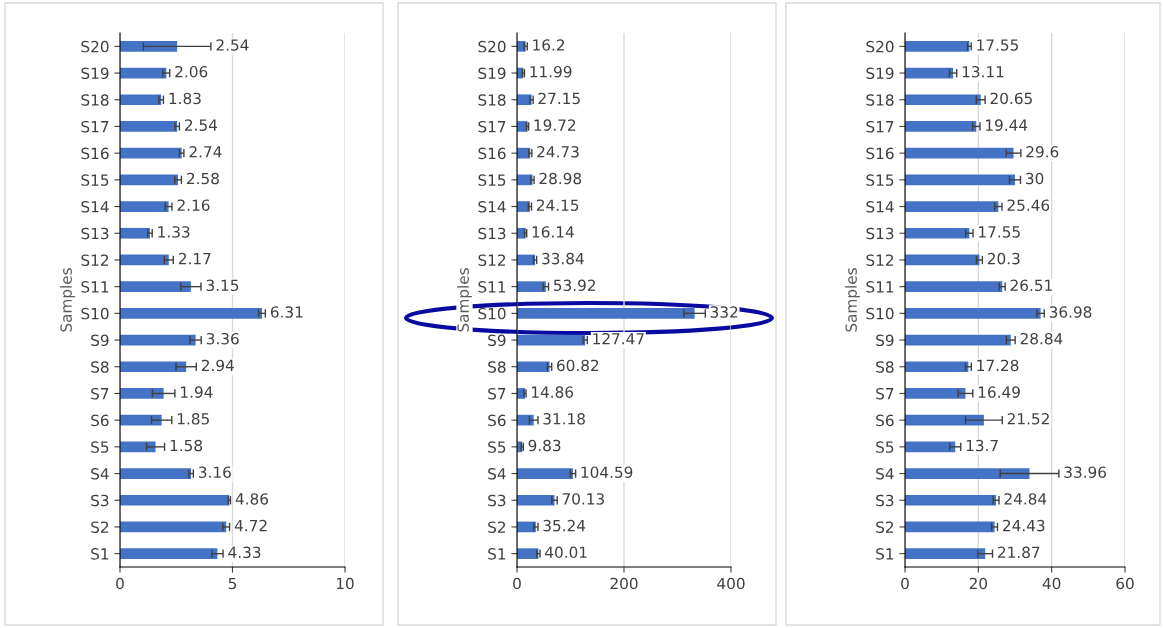 This screenshot has width=1163, height=628. What do you see at coordinates (1024, 525) in the screenshot?
I see `data-label: 24.43` at bounding box center [1024, 525].